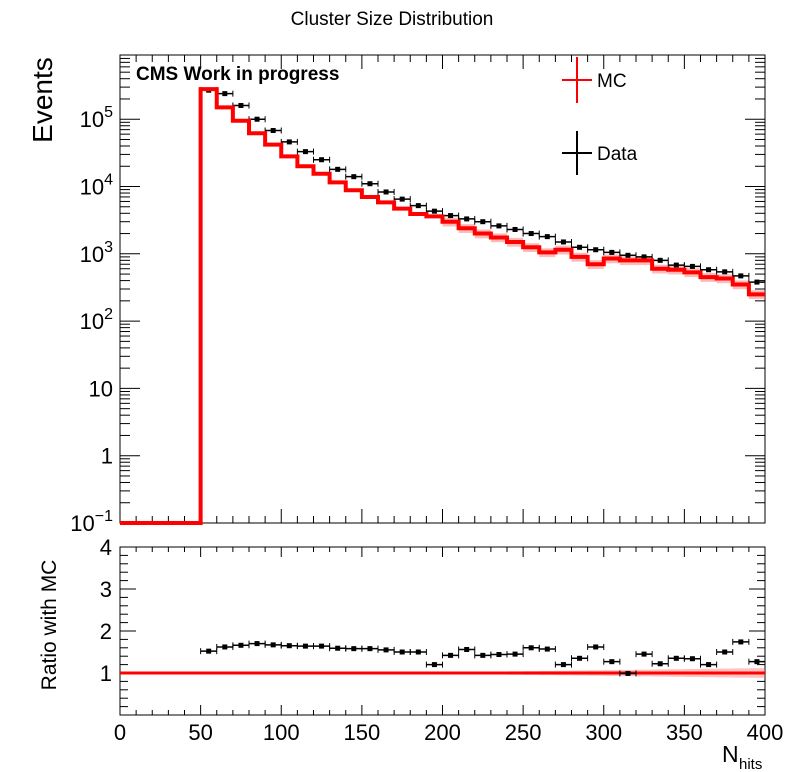  Describe the element at coordinates (120, 732) in the screenshot. I see `x-tick-label: 0` at that location.